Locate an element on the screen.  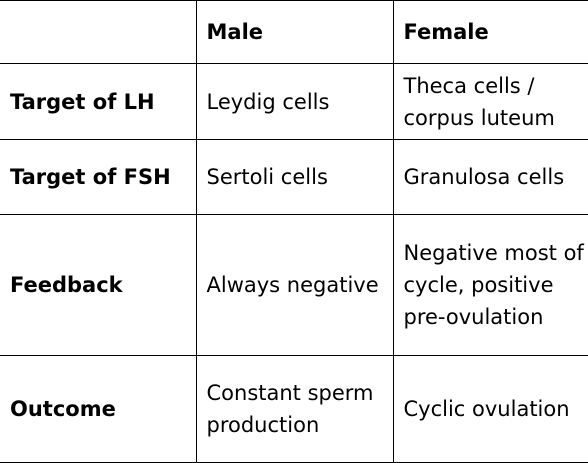
male-cell: Always negative is located at coordinates (294, 285).